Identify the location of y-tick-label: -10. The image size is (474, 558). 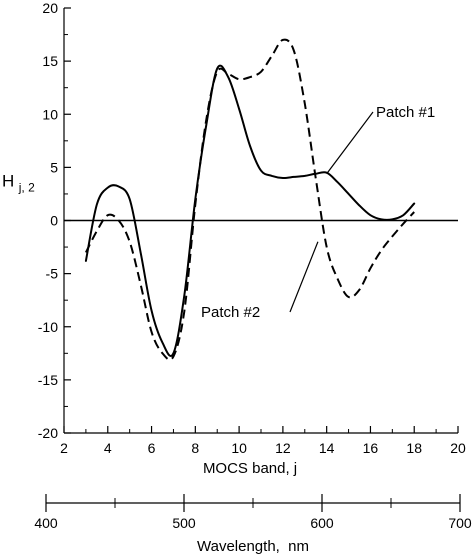
(48, 327).